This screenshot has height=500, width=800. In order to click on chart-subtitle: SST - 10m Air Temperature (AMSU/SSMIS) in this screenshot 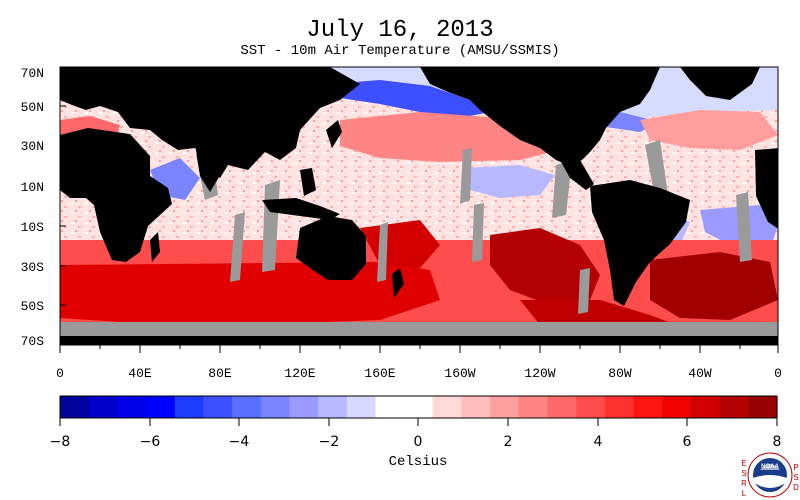, I will do `click(400, 51)`.